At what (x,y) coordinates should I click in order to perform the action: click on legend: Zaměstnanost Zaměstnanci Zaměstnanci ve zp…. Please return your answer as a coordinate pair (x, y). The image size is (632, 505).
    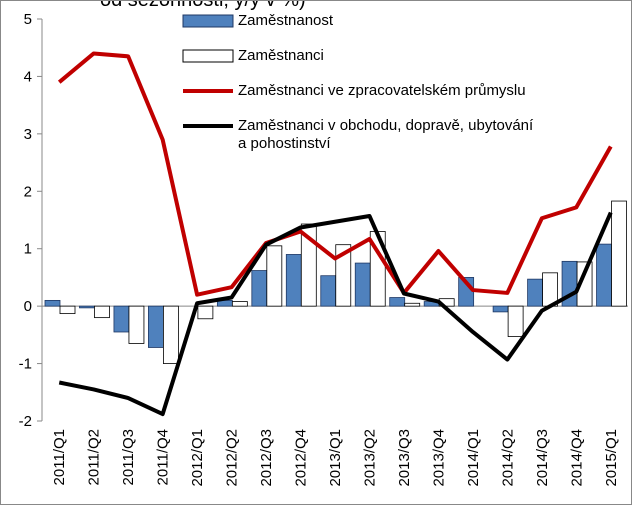
    Looking at the image, I should click on (385, 91).